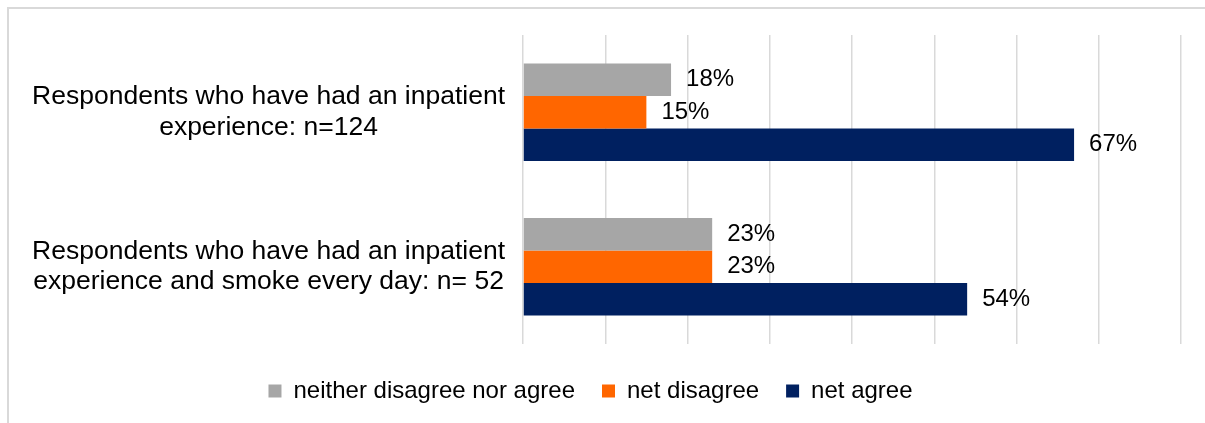 This screenshot has height=423, width=1205. I want to click on data-label: 18%, so click(710, 78).